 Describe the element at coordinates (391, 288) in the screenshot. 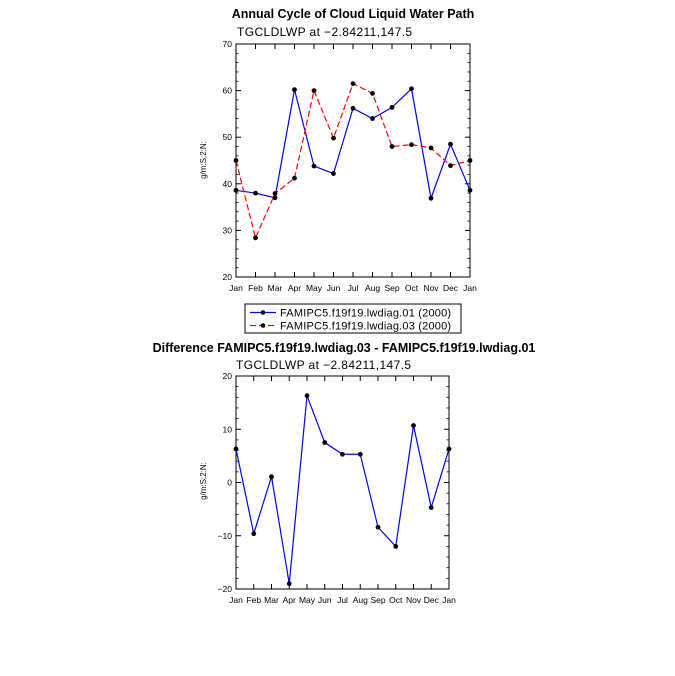

I see `top-chart-xtick-label: Sep` at that location.